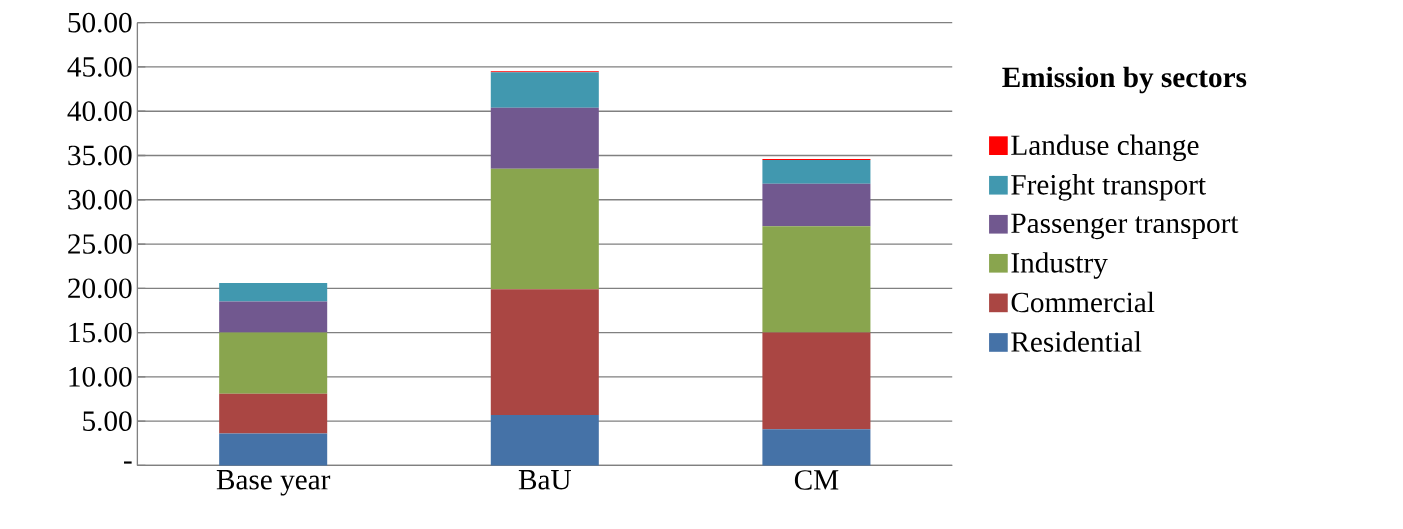  What do you see at coordinates (100, 376) in the screenshot?
I see `y-tick-label: 10.00` at bounding box center [100, 376].